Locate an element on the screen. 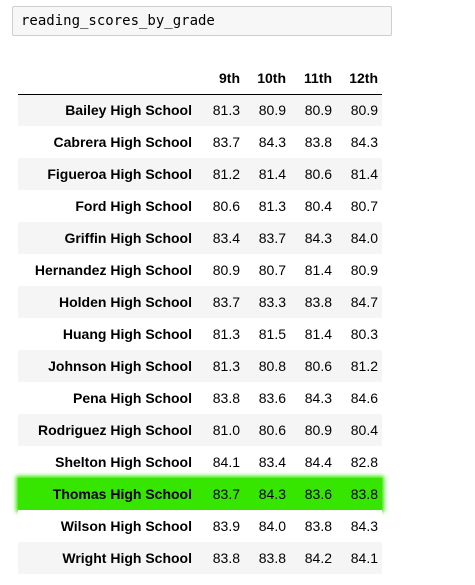  table-row: Hernandez High School 80.9 80.7 81.4 80.9 is located at coordinates (200, 270).